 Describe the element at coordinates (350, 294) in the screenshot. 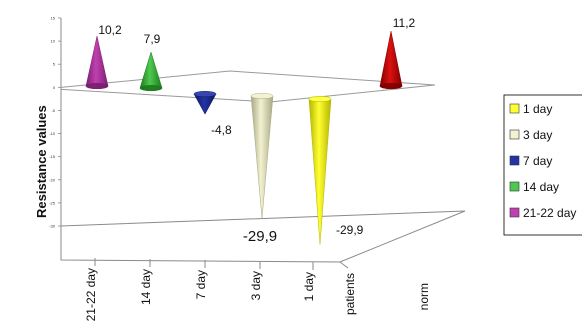

I see `depth-label-patients: patients` at that location.